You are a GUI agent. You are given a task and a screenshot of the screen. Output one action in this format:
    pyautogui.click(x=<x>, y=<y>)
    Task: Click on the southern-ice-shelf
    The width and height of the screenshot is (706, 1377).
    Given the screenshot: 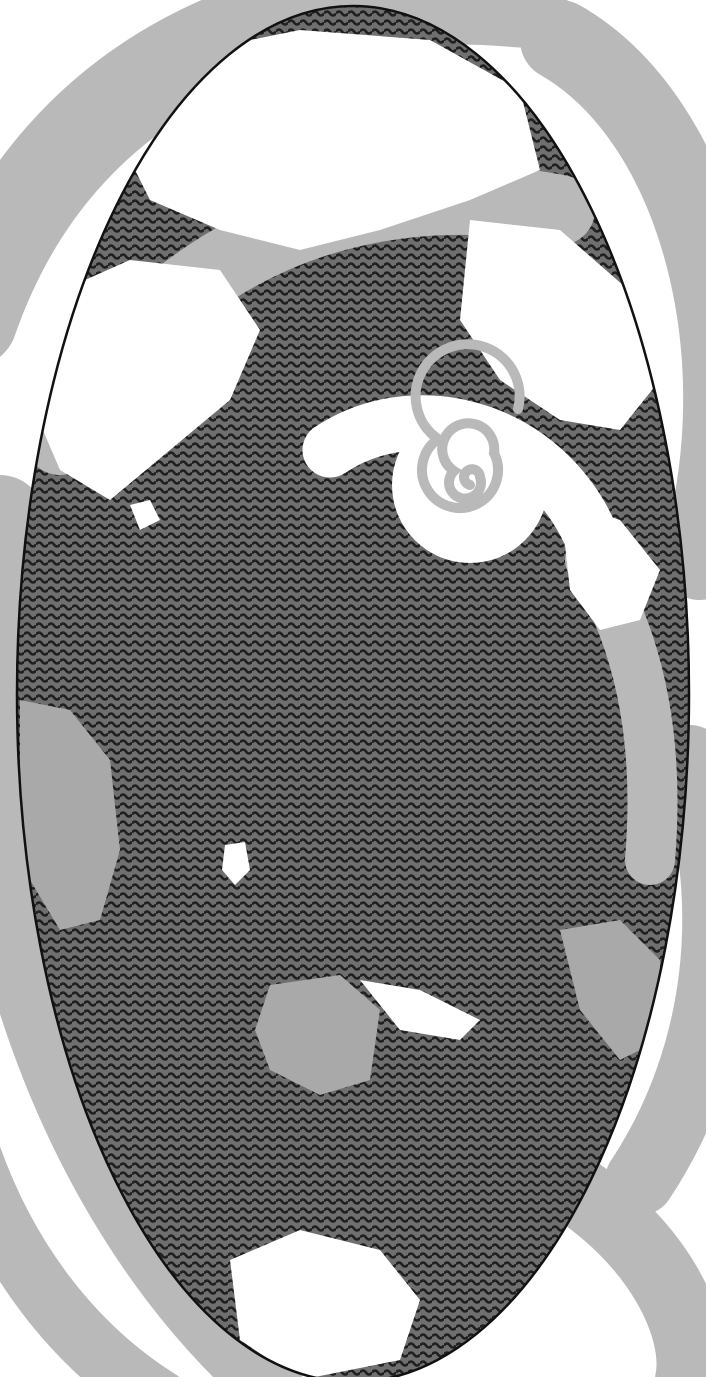 What is the action you would take?
    pyautogui.click(x=420, y=1010)
    